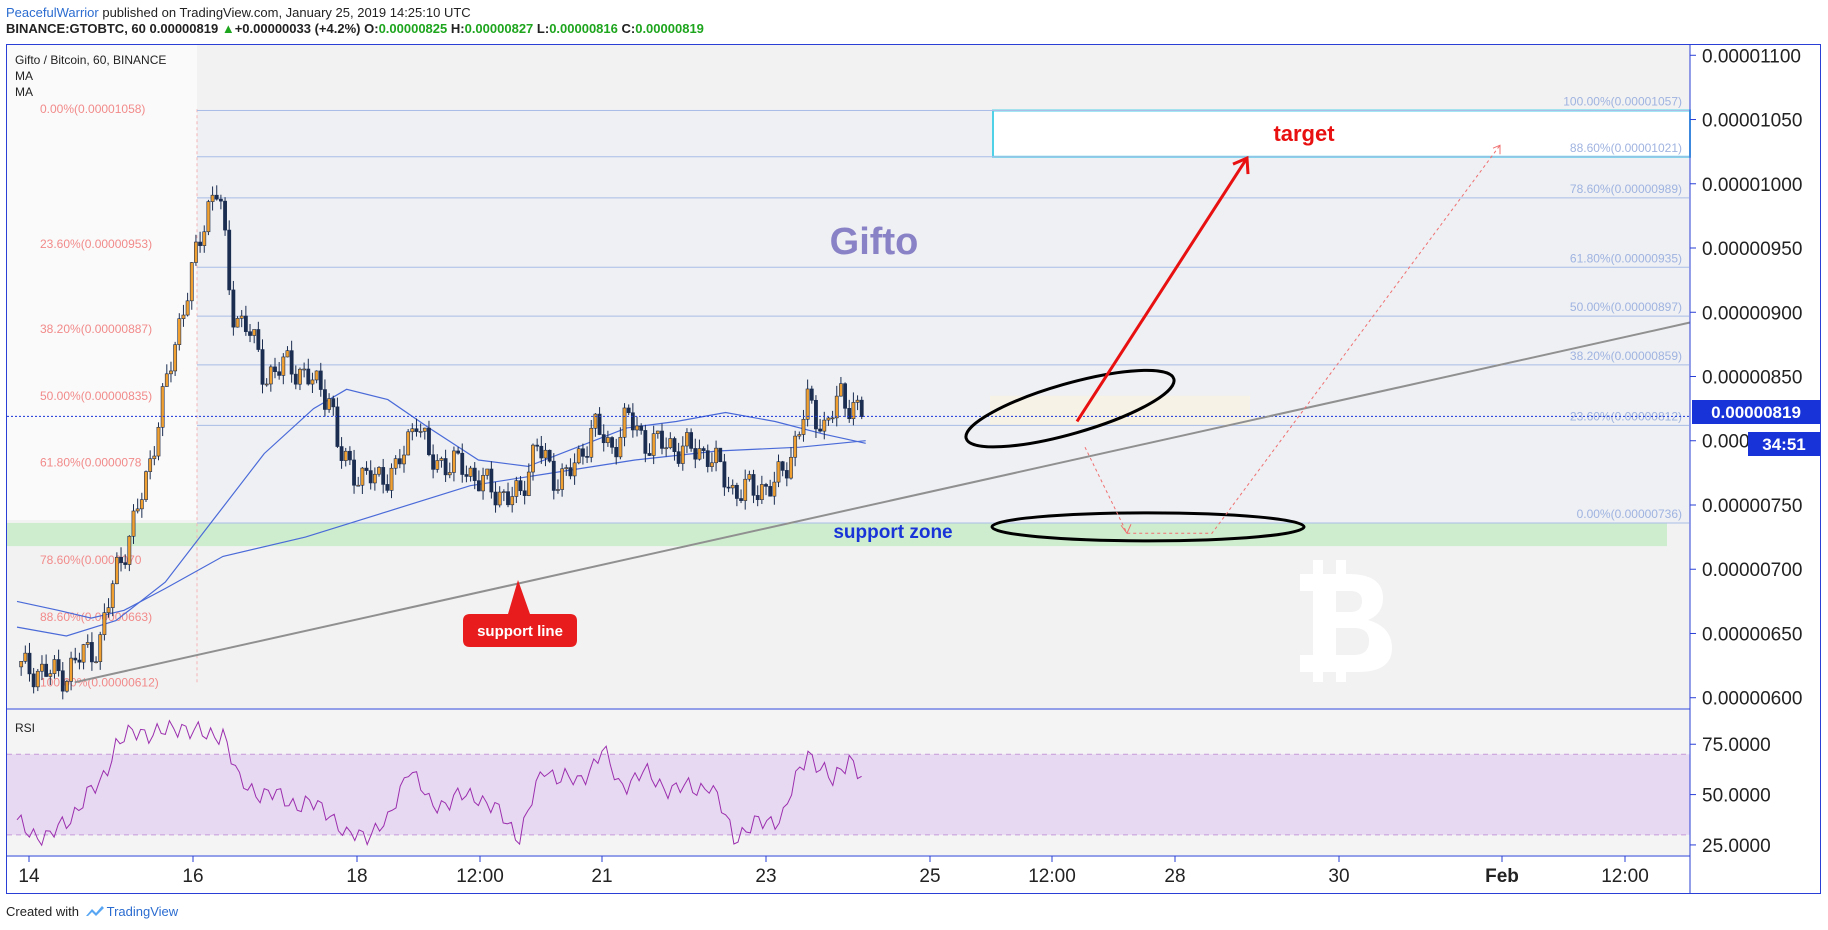  I want to click on legend-ma2: MA, so click(24, 92).